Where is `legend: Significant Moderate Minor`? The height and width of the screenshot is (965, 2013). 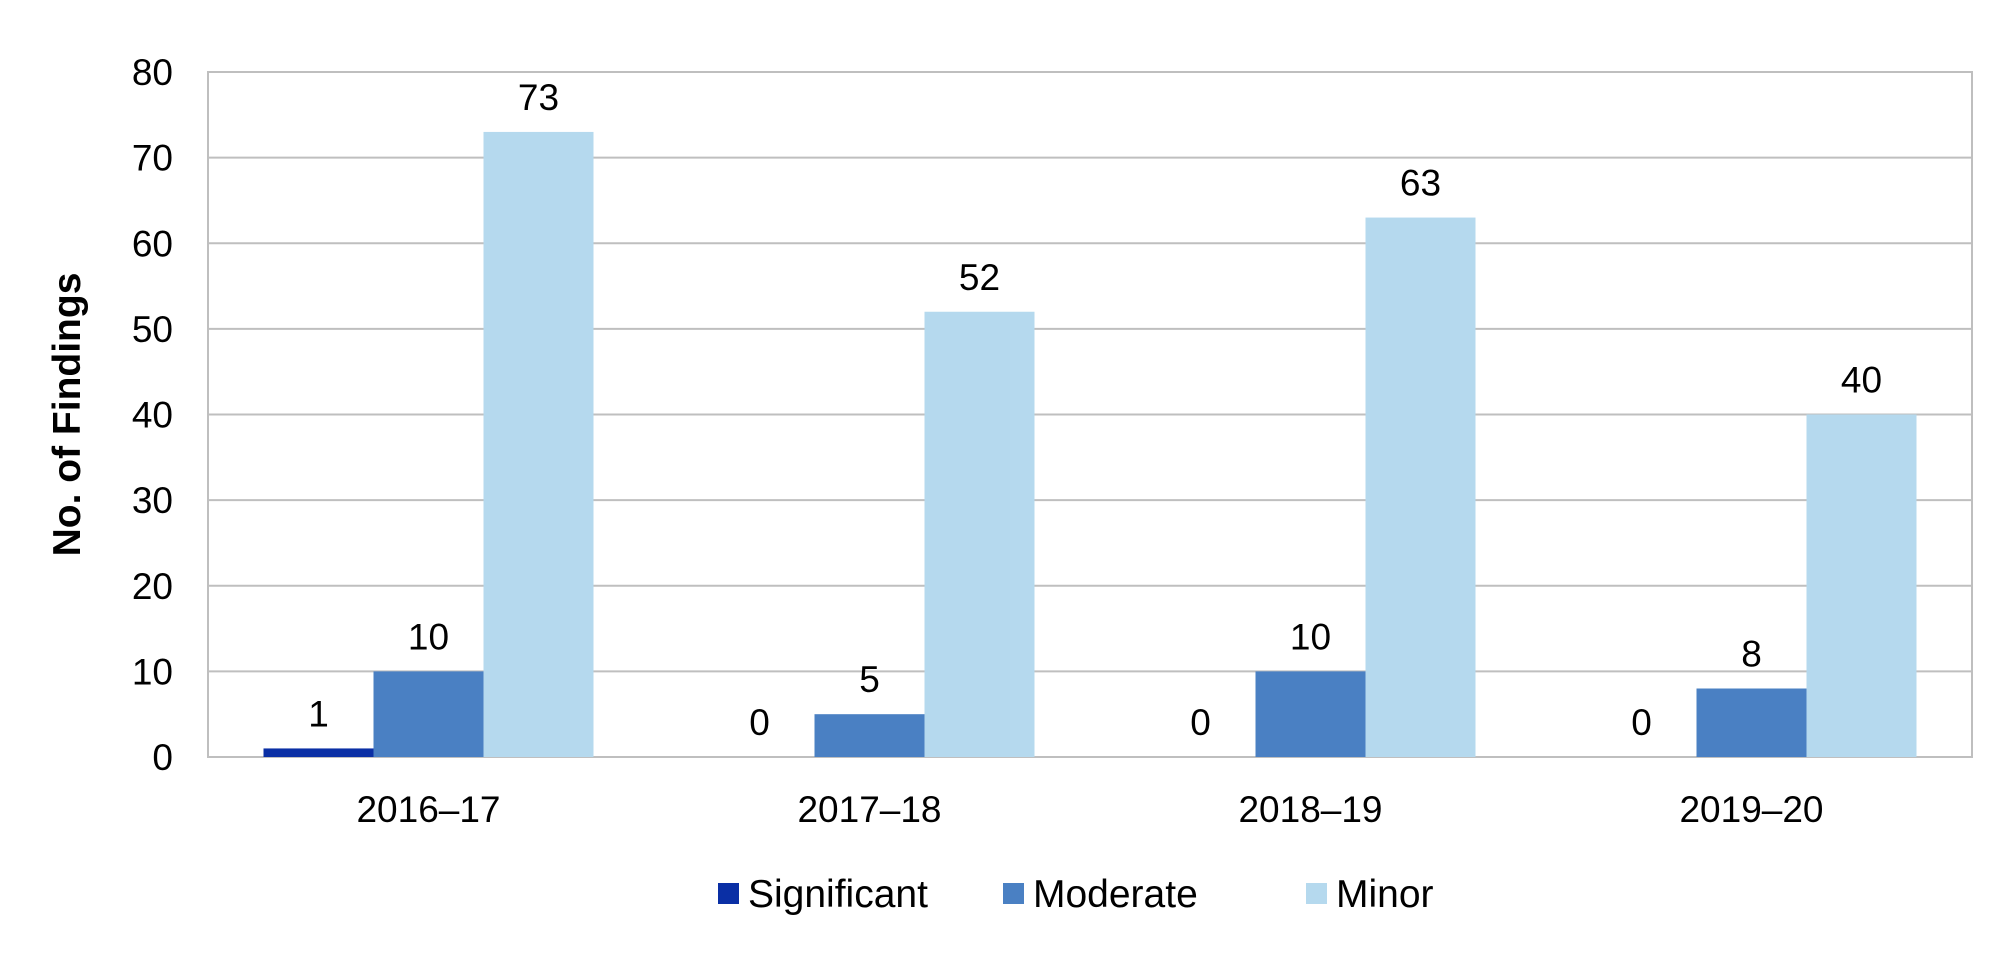 legend: Significant Moderate Minor is located at coordinates (1076, 894).